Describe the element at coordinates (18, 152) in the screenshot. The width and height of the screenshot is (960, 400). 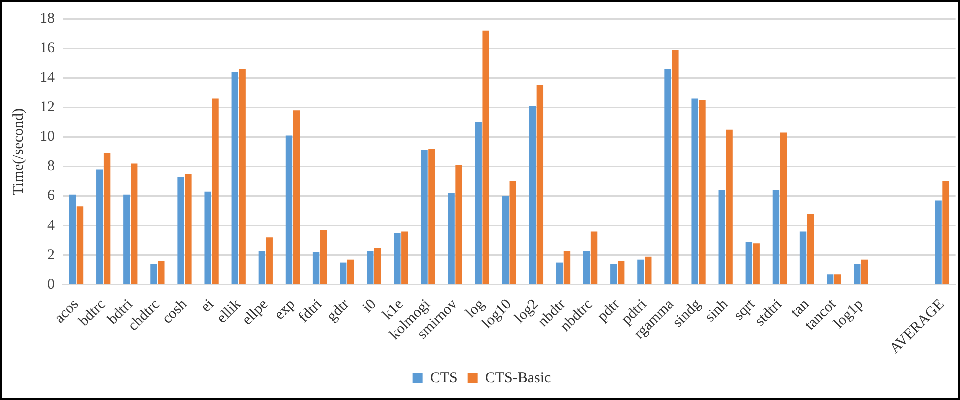
I see `y-axis-title: Time(/second)` at that location.